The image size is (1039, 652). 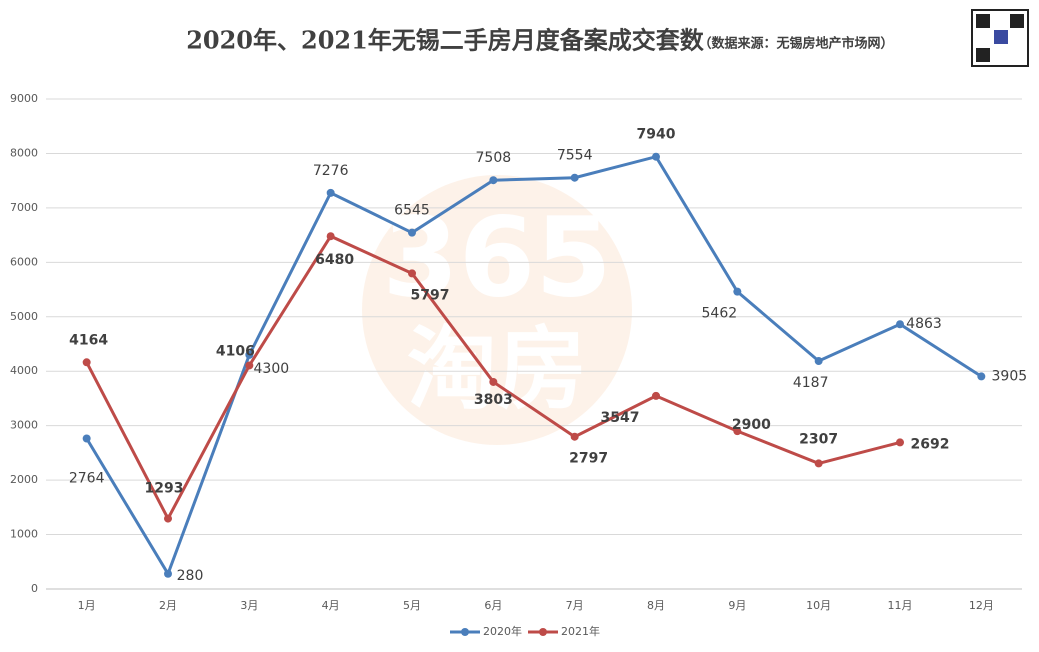 I want to click on y-tick-label: 9000, so click(x=24, y=98).